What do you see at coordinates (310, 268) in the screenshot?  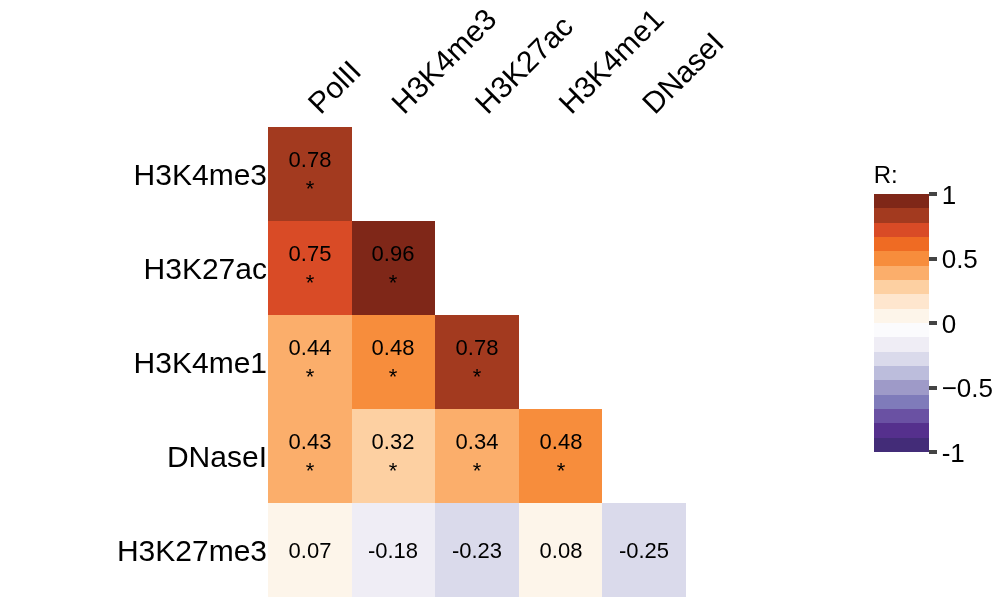 I see `data-label: 0.75 *` at bounding box center [310, 268].